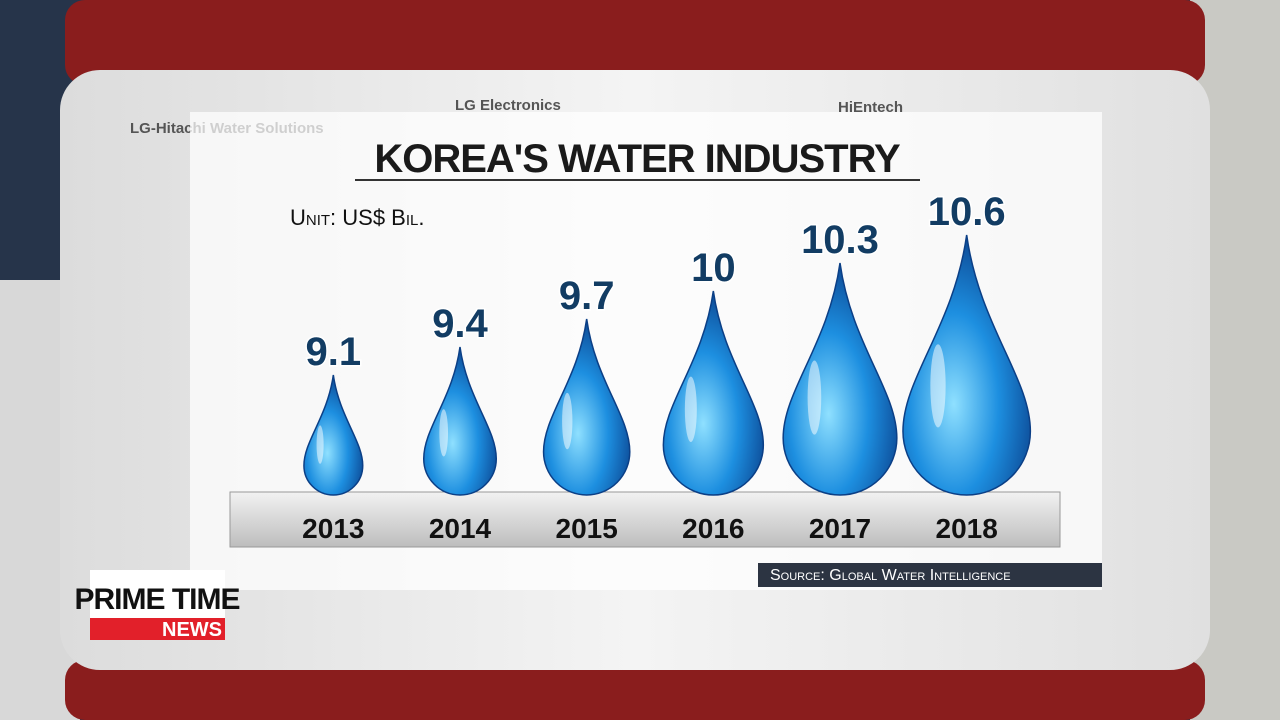  What do you see at coordinates (635, 690) in the screenshot?
I see `ornament-bottom` at bounding box center [635, 690].